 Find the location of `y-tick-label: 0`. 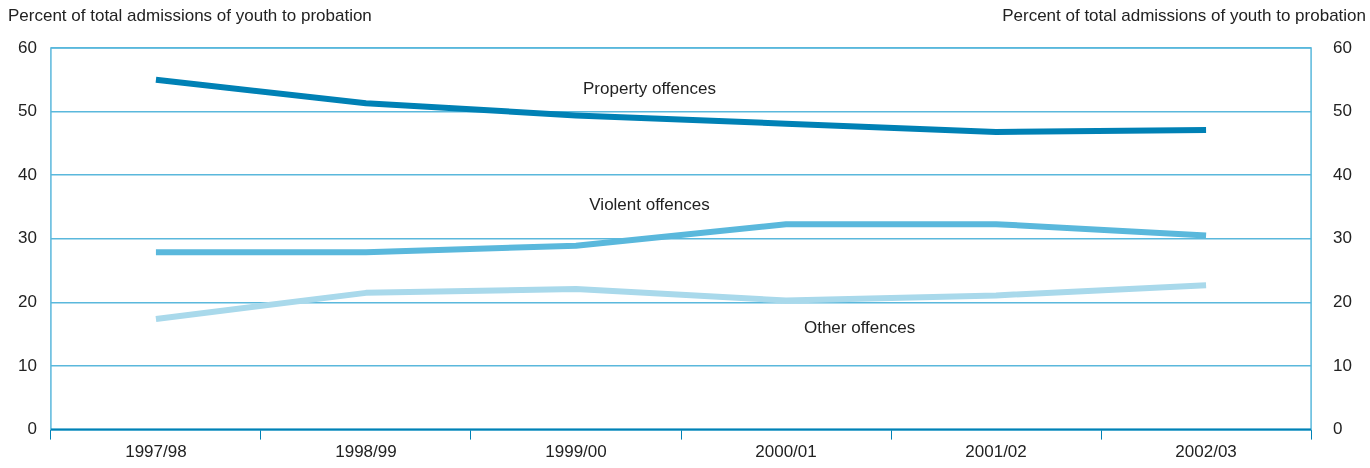

y-tick-label: 0 is located at coordinates (32, 429).